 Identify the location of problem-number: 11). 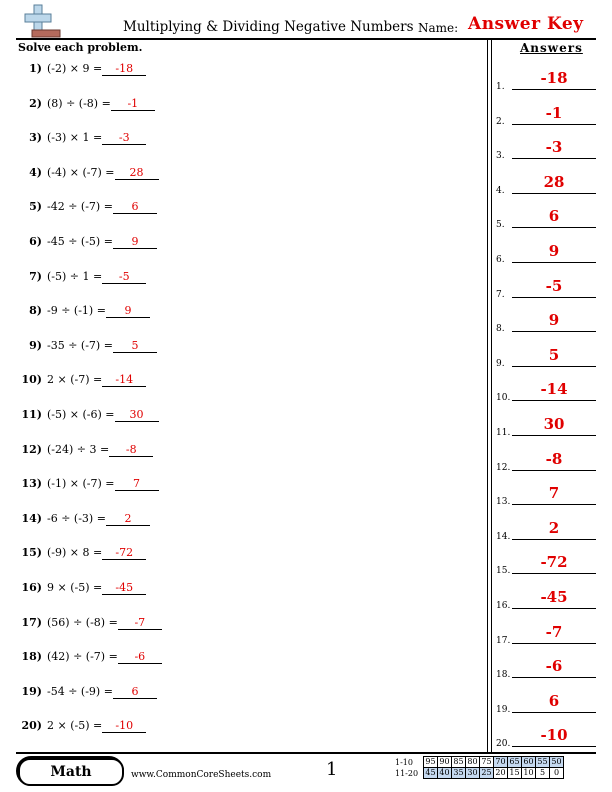
(31, 414).